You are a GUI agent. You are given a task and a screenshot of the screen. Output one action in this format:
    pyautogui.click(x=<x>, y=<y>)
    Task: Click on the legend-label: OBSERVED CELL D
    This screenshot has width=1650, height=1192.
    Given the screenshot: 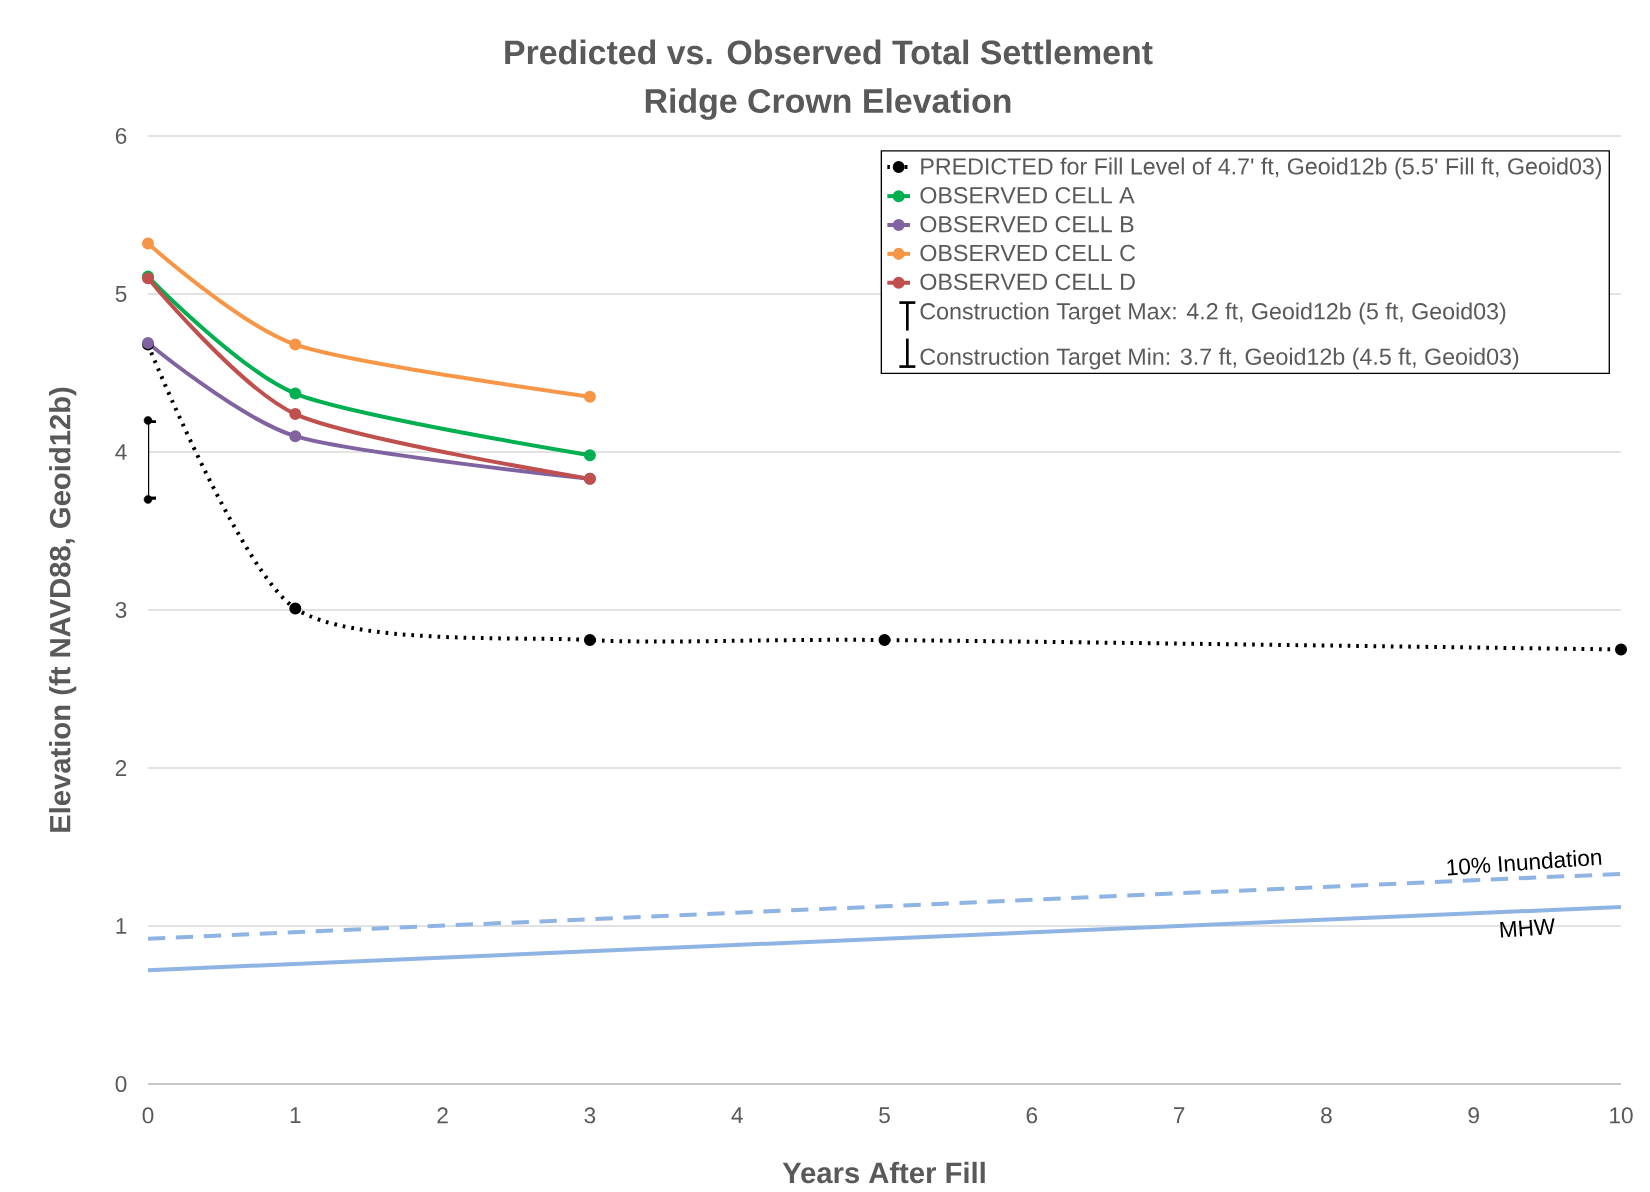 What is the action you would take?
    pyautogui.click(x=1027, y=282)
    